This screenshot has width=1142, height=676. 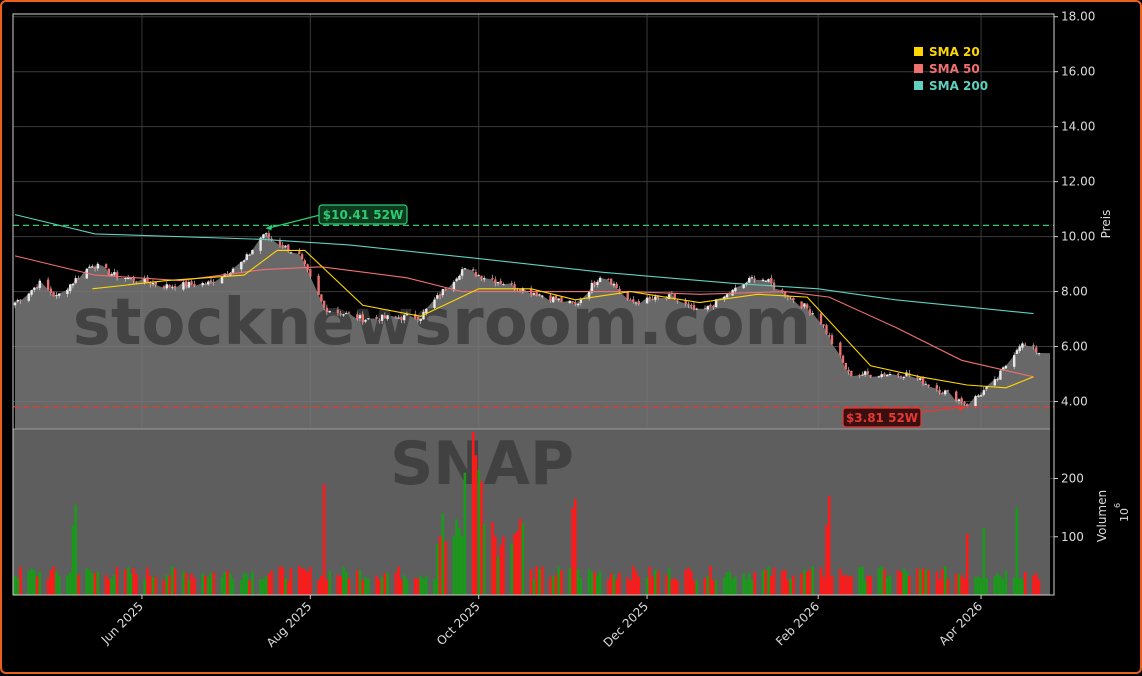 What do you see at coordinates (458, 623) in the screenshot?
I see `date-tick-label: Oct 2025` at bounding box center [458, 623].